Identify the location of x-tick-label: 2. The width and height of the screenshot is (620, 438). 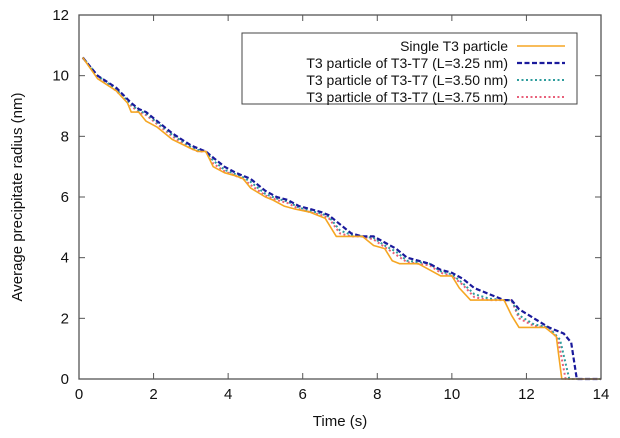
(153, 394).